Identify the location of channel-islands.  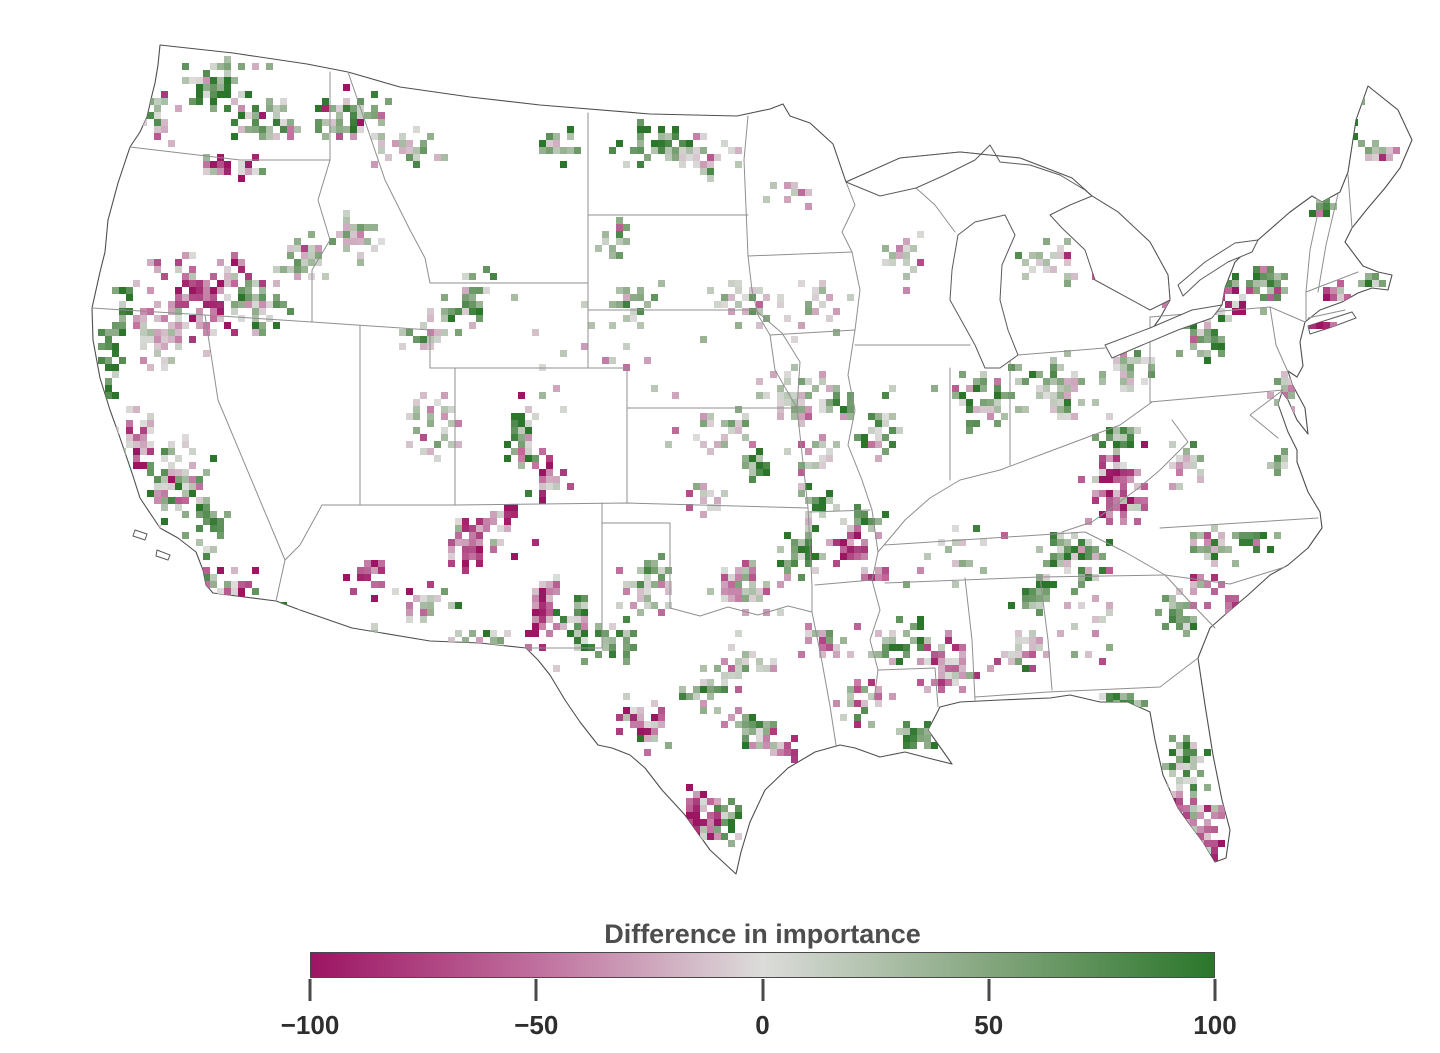
(151, 545).